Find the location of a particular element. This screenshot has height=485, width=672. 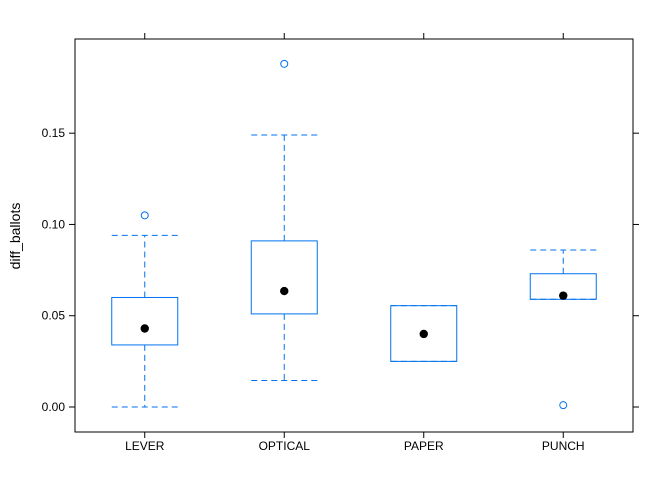

x-tick-label: LEVER is located at coordinates (145, 446).